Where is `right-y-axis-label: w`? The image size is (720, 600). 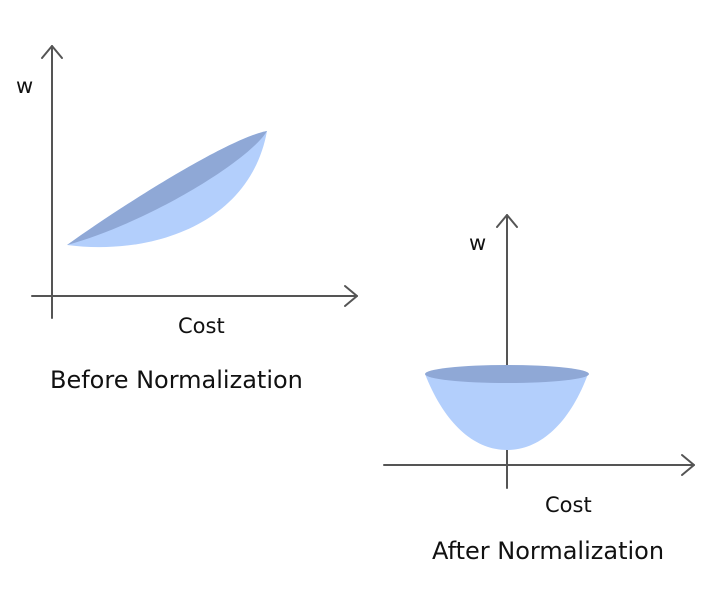 right-y-axis-label: w is located at coordinates (477, 243).